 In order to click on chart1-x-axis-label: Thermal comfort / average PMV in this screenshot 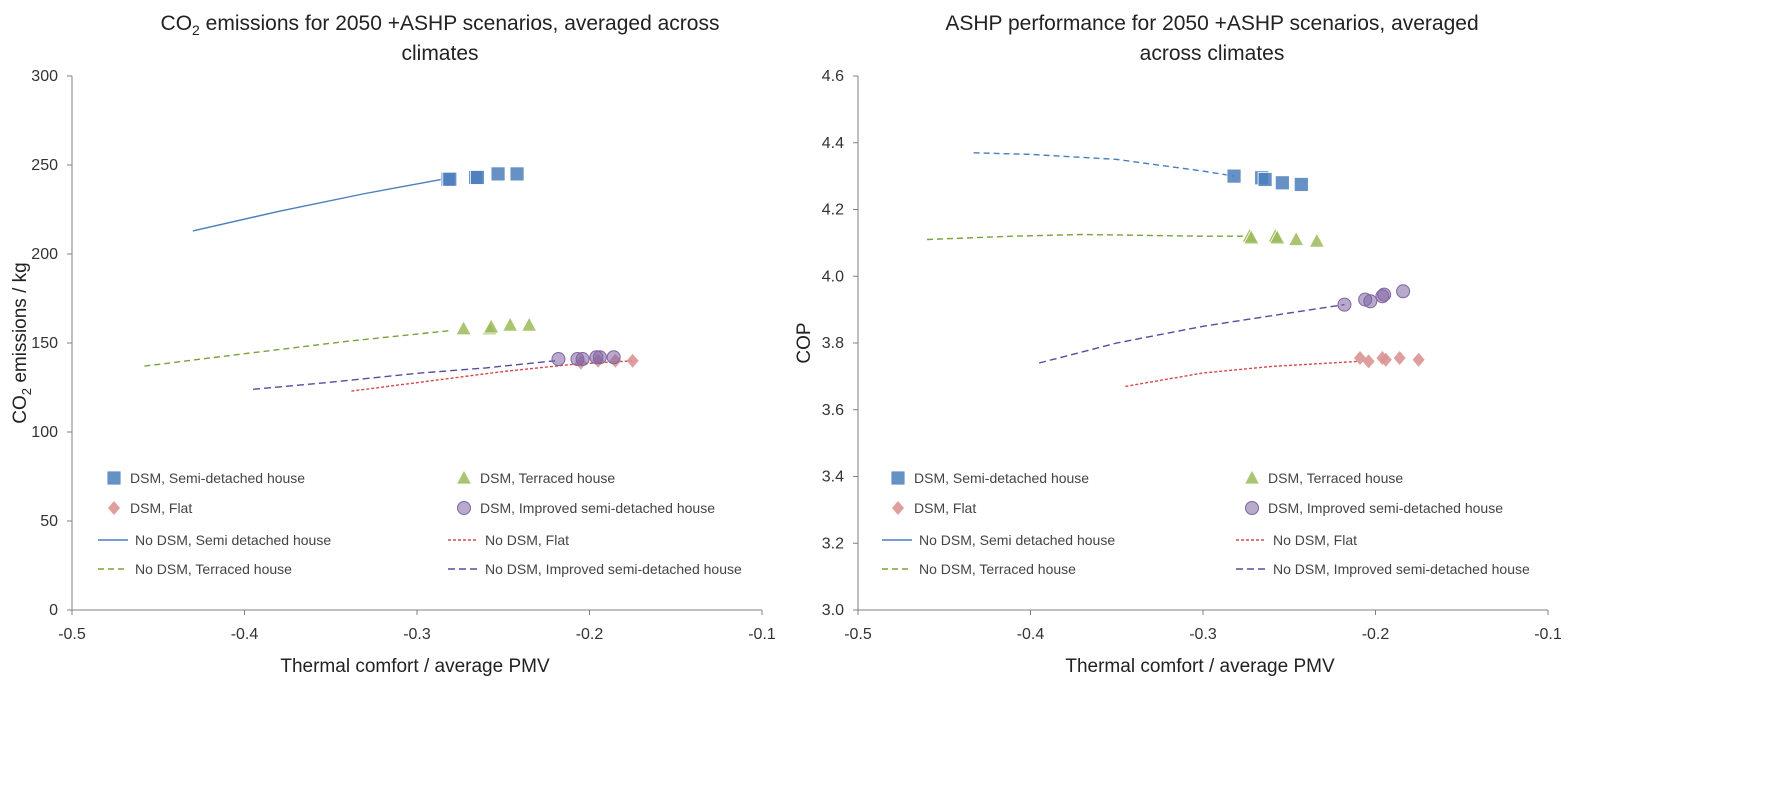, I will do `click(415, 666)`.